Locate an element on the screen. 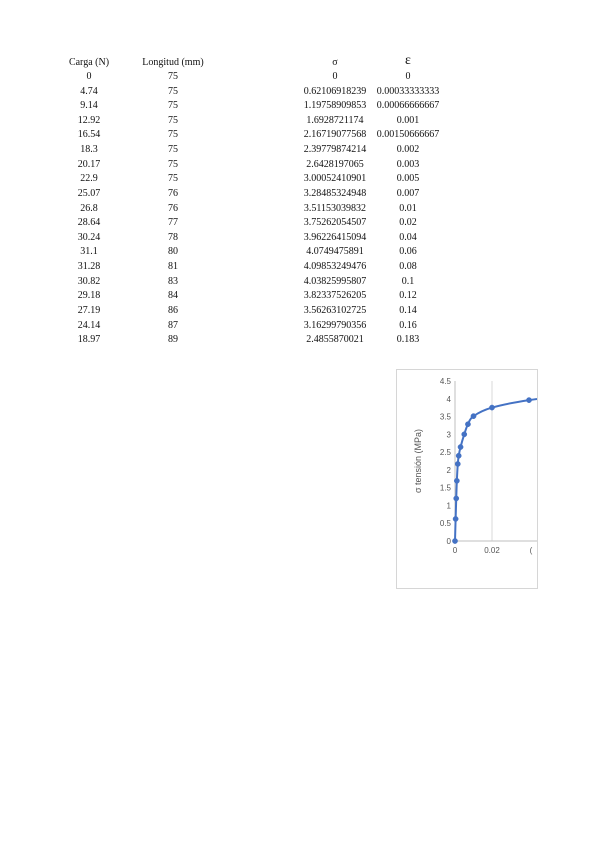  longitud-header: Longitud (mm) is located at coordinates (173, 62).